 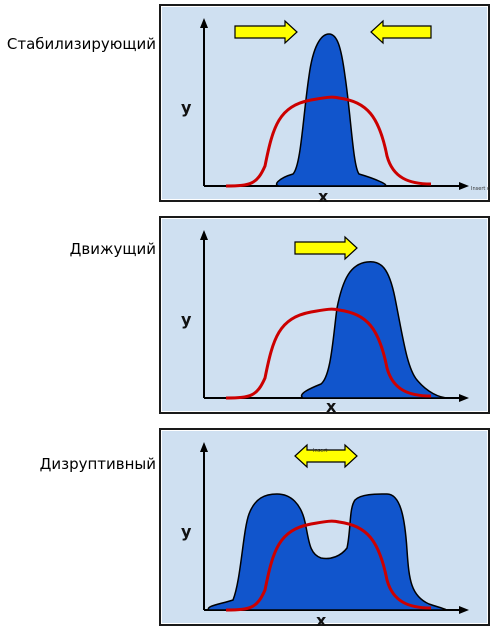 What do you see at coordinates (112, 249) in the screenshot?
I see `panel-label-directional: Движущий` at bounding box center [112, 249].